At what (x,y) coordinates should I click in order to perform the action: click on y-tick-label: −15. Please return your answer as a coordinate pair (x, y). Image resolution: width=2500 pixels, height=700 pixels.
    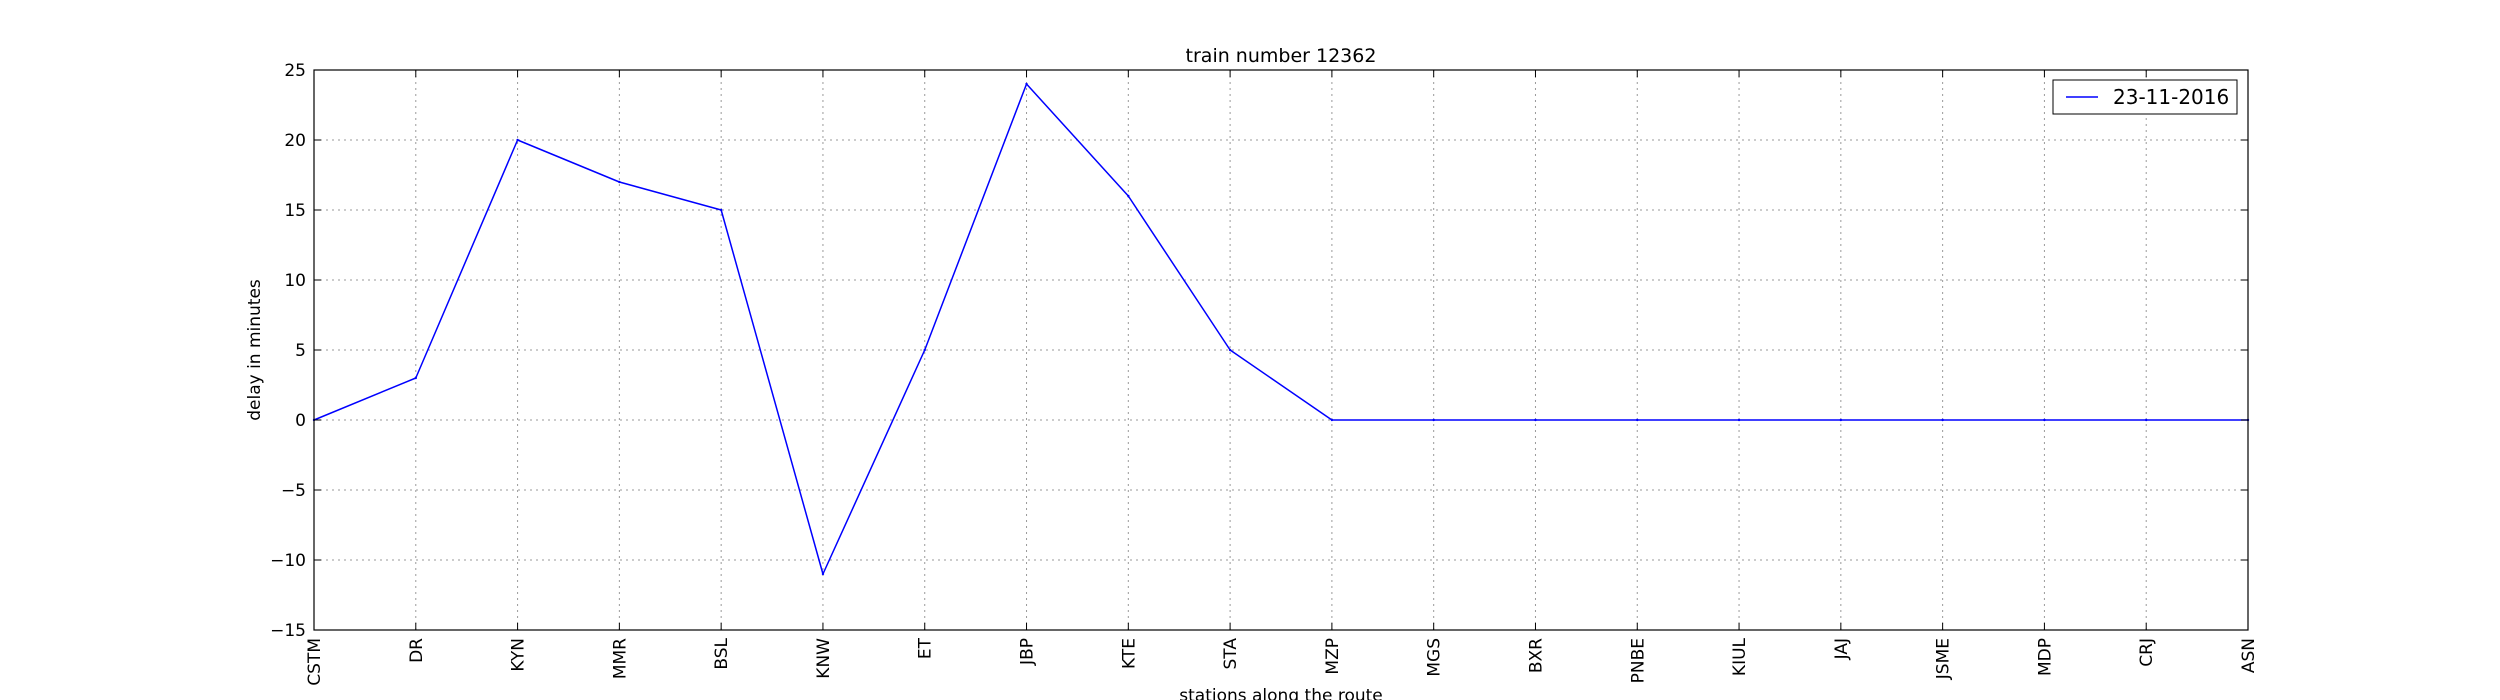
    Looking at the image, I should click on (288, 631).